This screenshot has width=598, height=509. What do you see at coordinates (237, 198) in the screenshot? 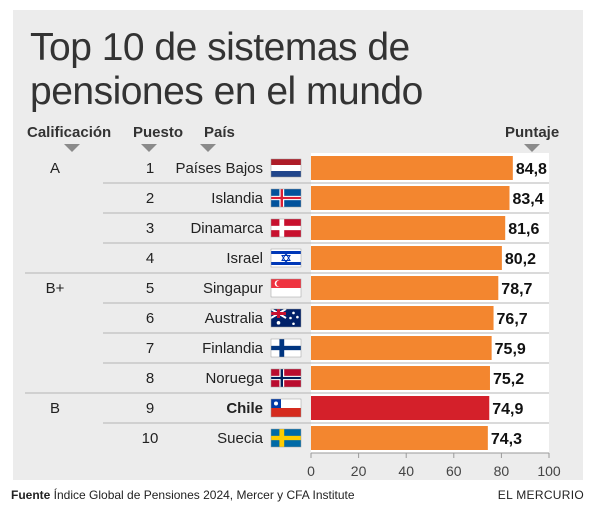
I see `country-label: Islandia` at bounding box center [237, 198].